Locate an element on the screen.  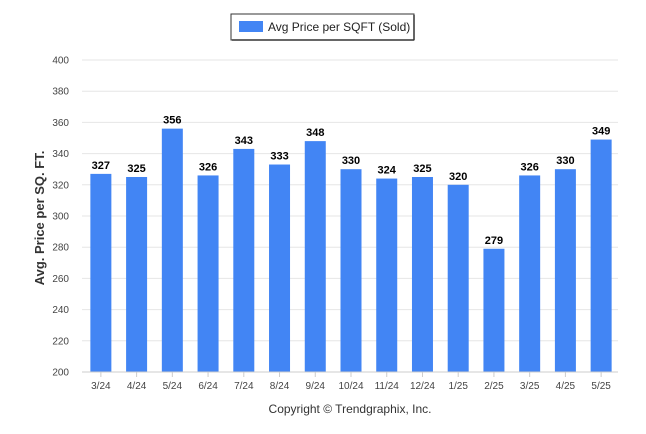
x-tick-label: 11/24 is located at coordinates (387, 386).